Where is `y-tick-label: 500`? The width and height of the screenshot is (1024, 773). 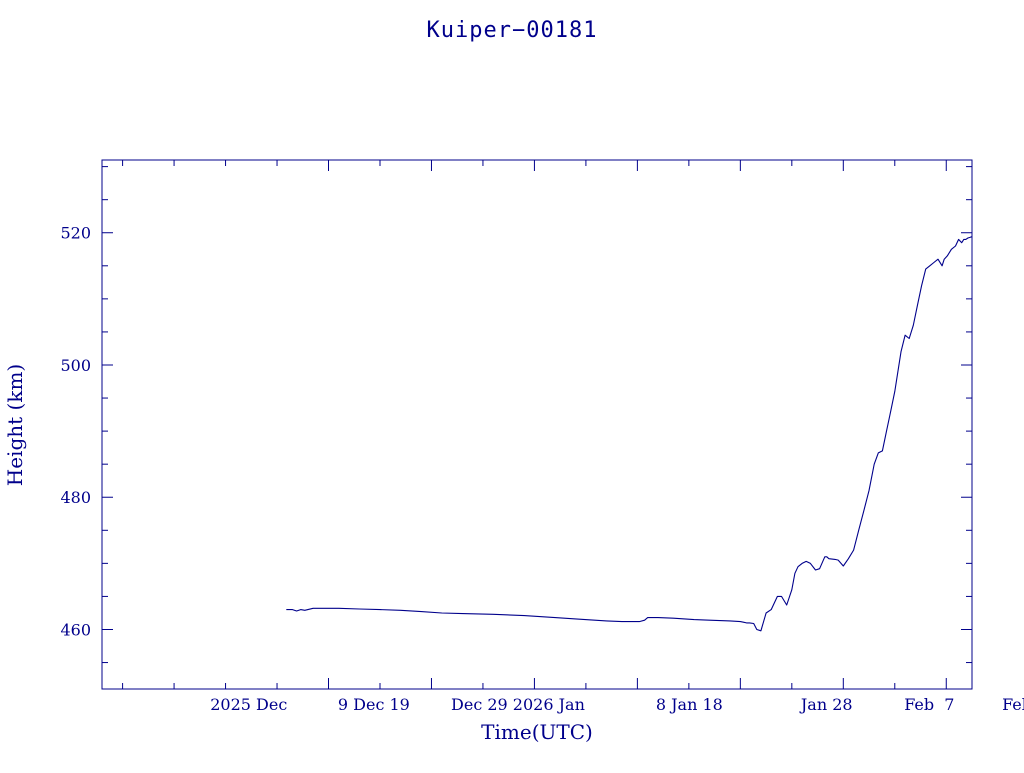 y-tick-label: 500 is located at coordinates (75, 365).